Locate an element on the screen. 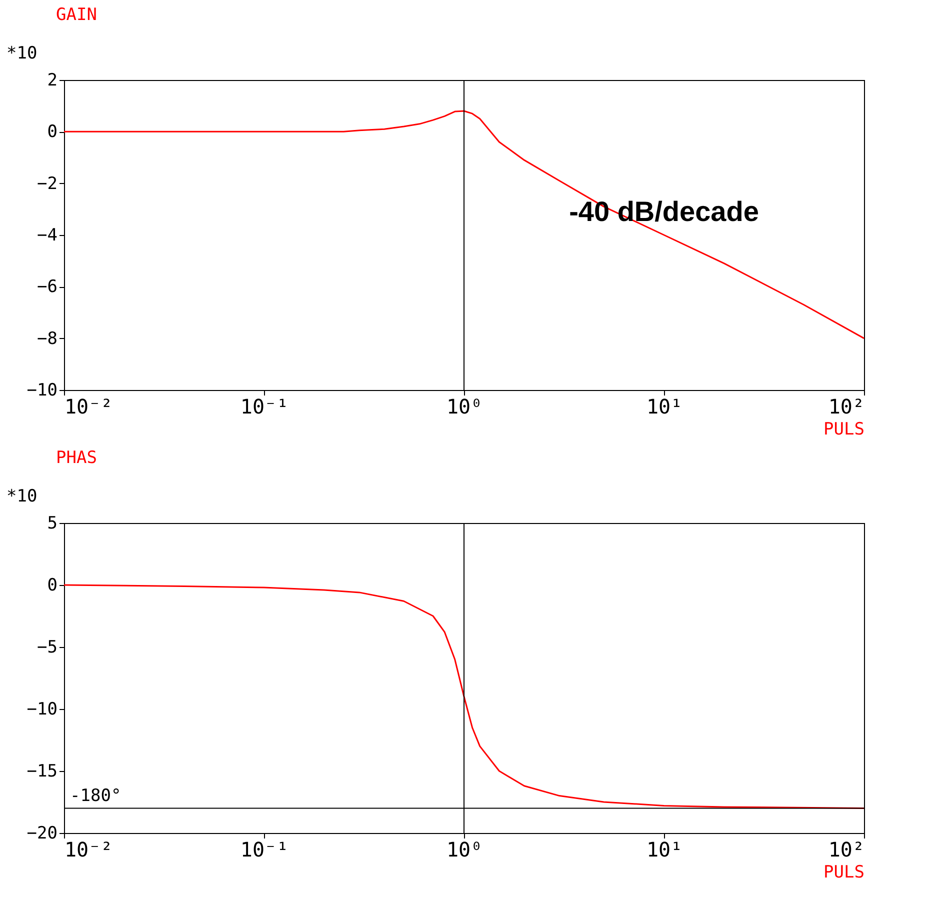 The image size is (940, 911). y-tick-label: −20 is located at coordinates (42, 834).